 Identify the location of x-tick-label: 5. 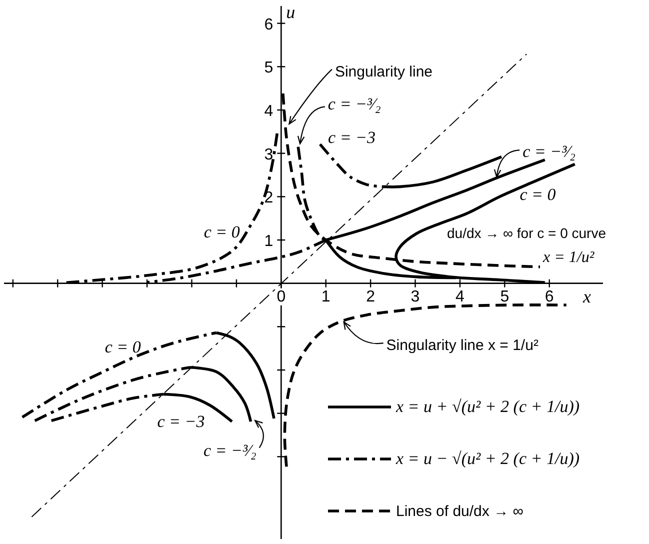
(505, 297).